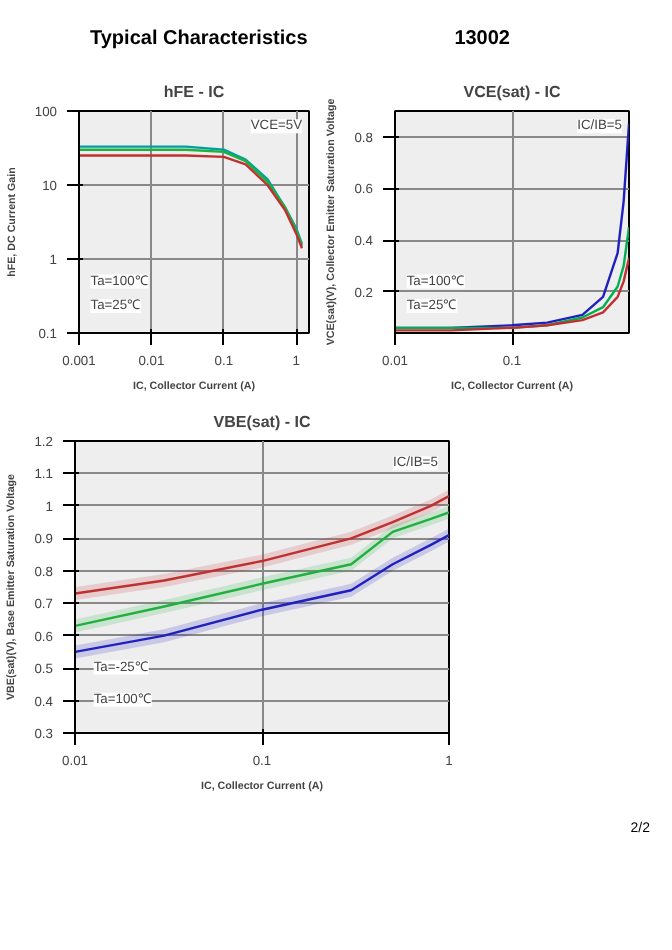  Describe the element at coordinates (262, 422) in the screenshot. I see `chart-title: VBE(sat) - IC` at that location.